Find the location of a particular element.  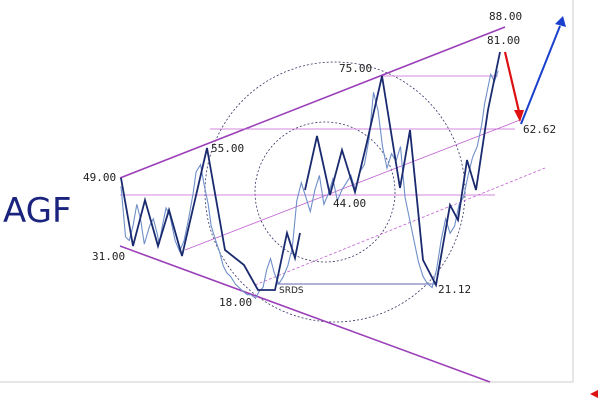

price-label-18: 18.00 is located at coordinates (235, 302).